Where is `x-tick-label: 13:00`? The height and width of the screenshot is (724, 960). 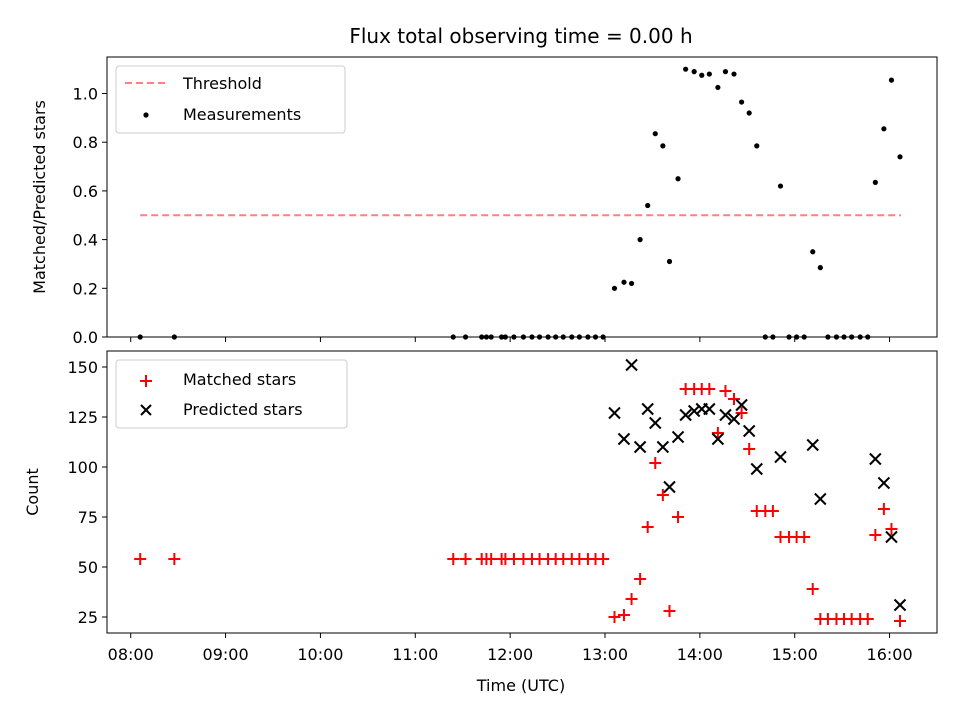
x-tick-label: 13:00 is located at coordinates (605, 654).